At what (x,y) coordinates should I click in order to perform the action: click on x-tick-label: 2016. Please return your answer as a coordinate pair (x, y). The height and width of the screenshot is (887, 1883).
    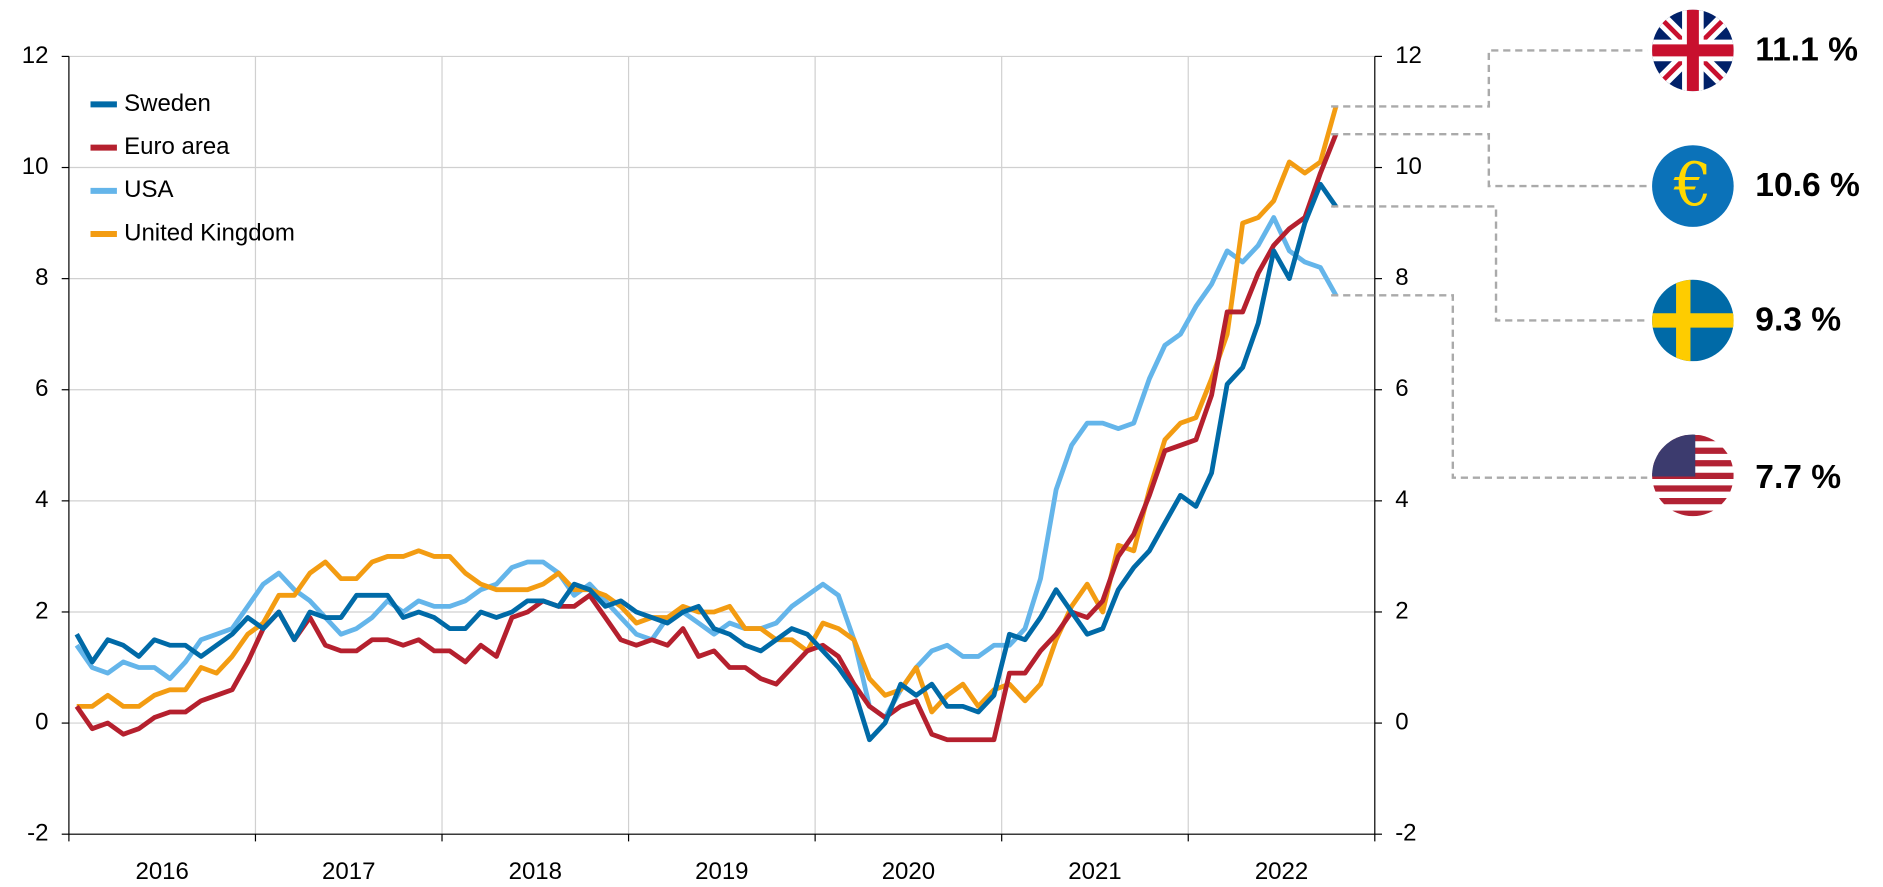
    Looking at the image, I should click on (161, 871).